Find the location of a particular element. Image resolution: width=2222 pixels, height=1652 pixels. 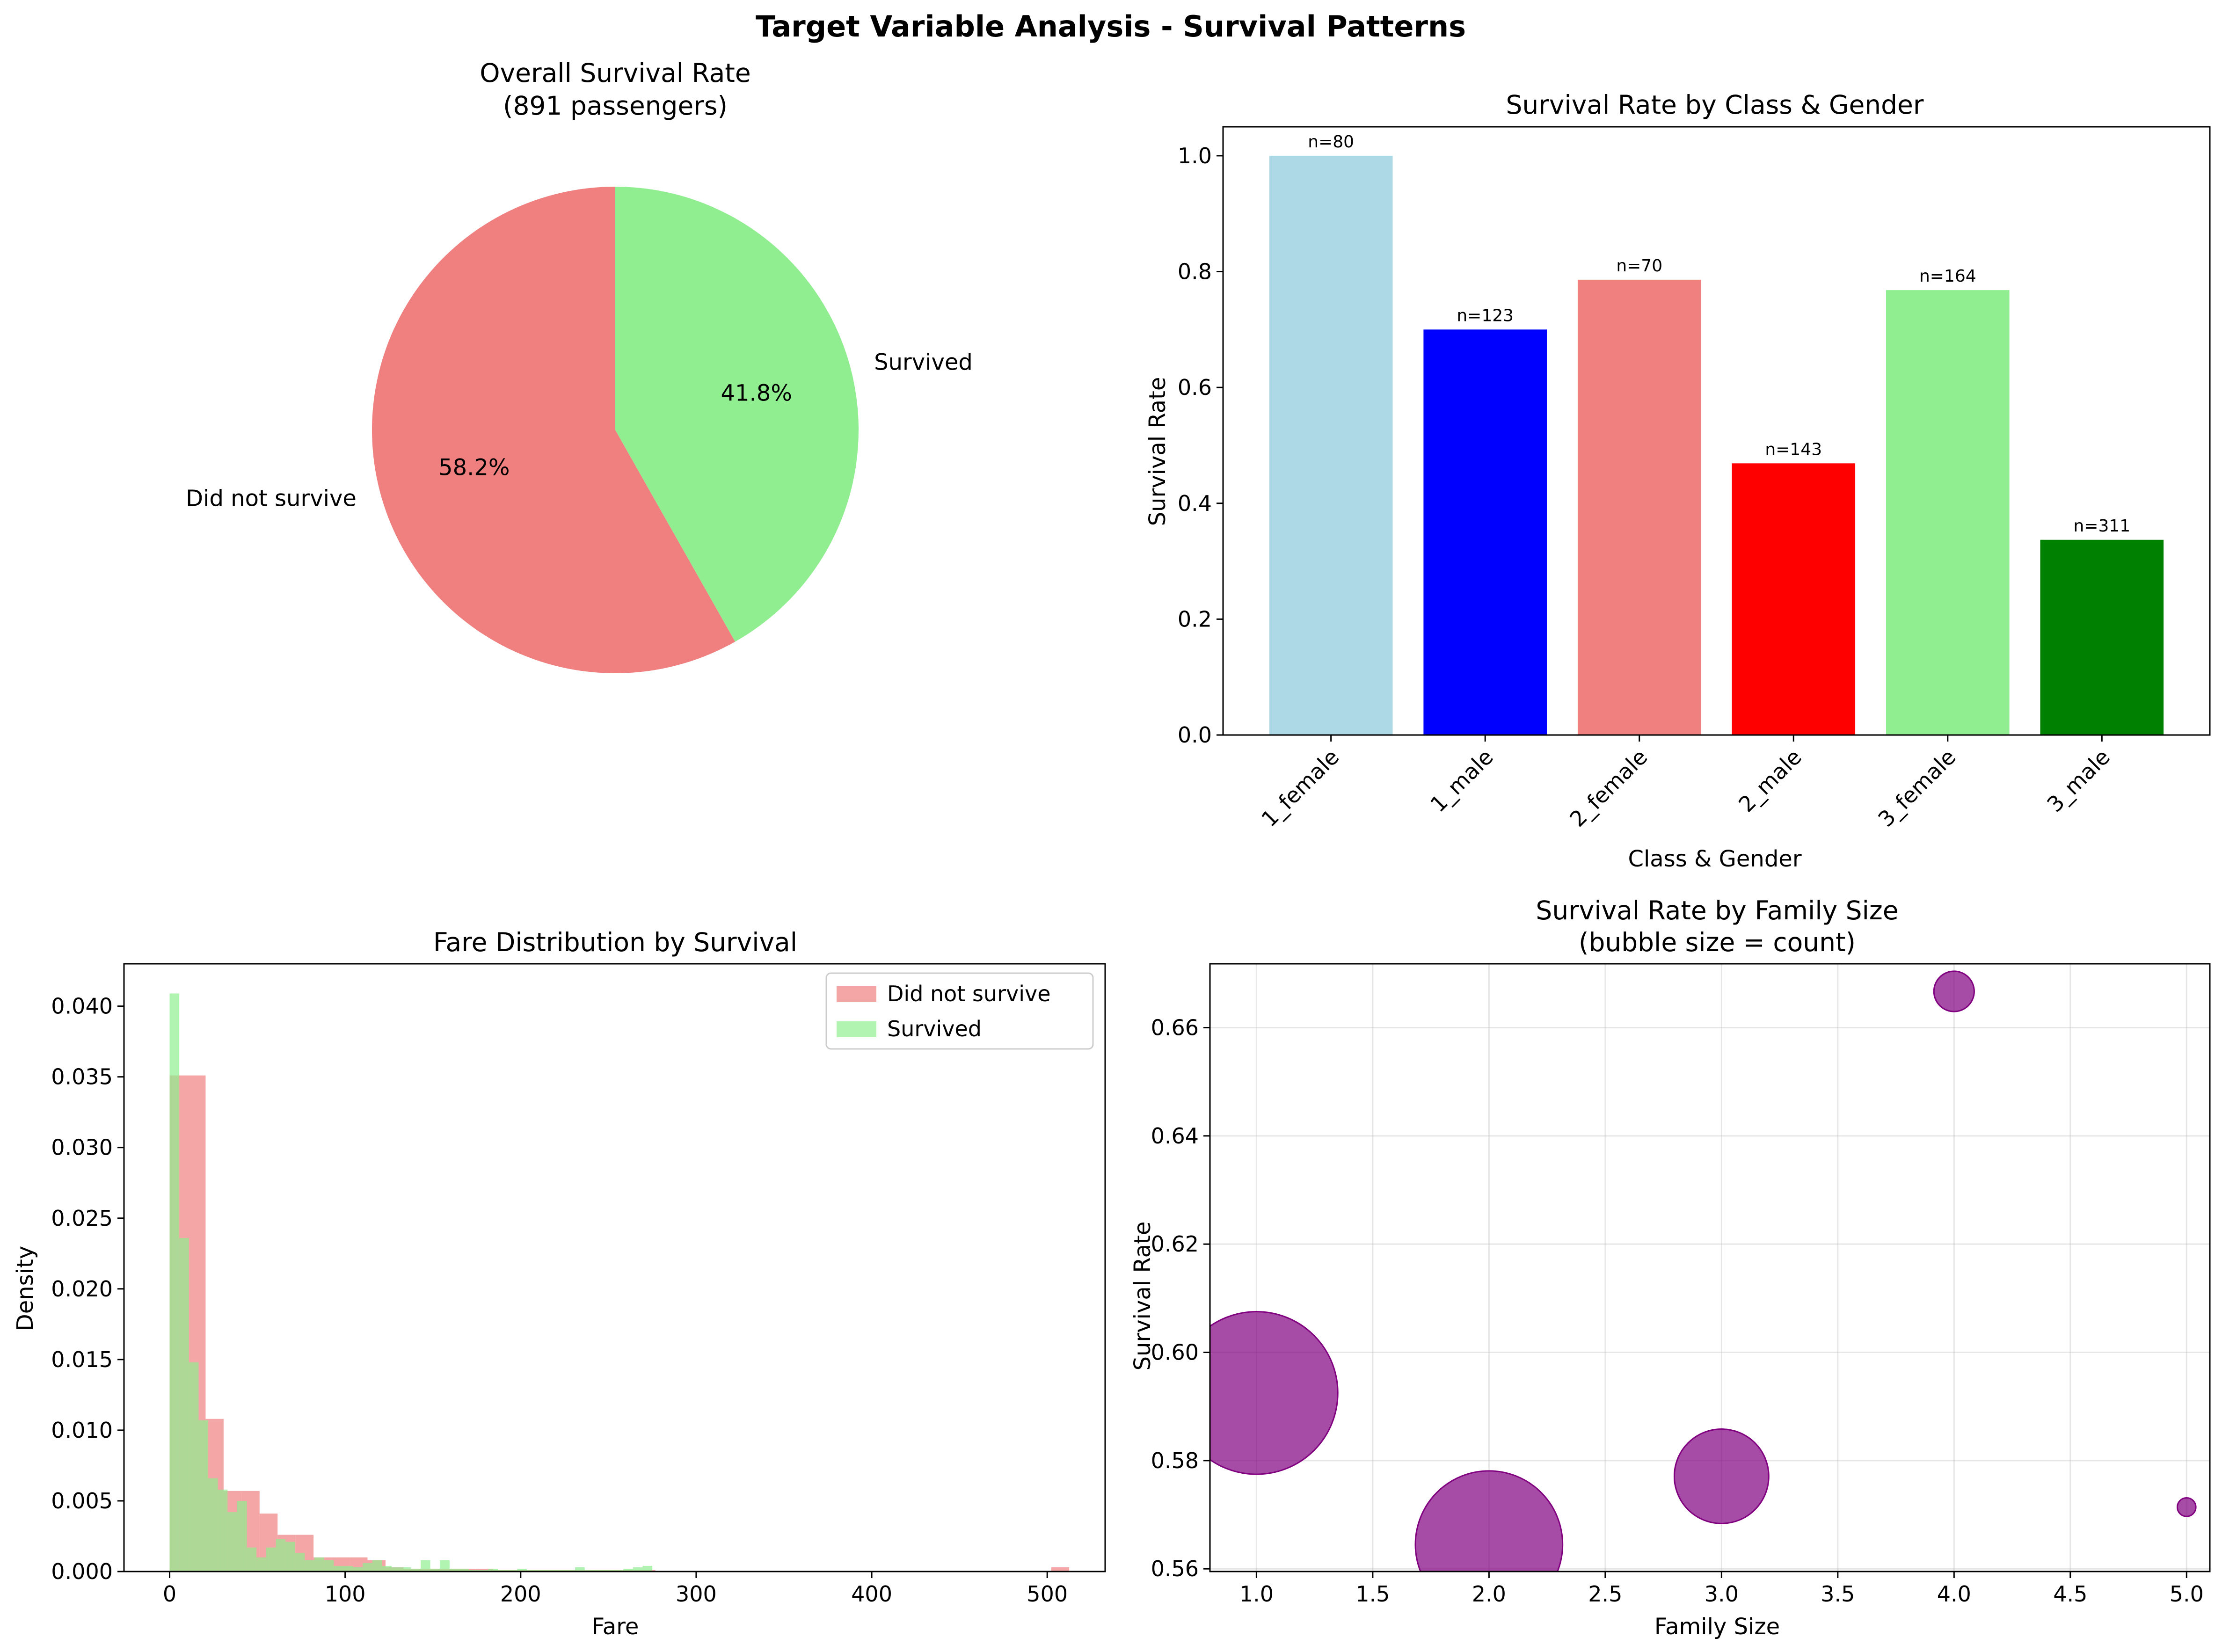

bubble-ytick-label-3: 0.62 is located at coordinates (1175, 1244).